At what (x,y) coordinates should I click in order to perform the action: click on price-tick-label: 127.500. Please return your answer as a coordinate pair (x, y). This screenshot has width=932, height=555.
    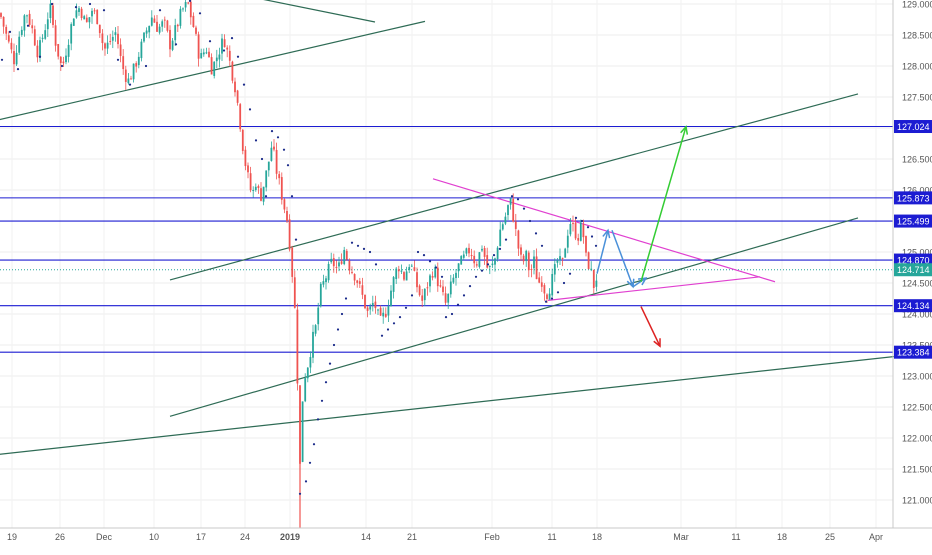
    Looking at the image, I should click on (917, 98).